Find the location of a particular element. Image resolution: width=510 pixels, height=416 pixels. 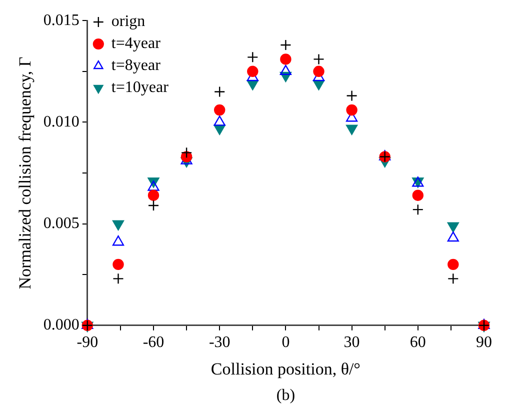

y-tick-label: 0.010 is located at coordinates (61, 121).